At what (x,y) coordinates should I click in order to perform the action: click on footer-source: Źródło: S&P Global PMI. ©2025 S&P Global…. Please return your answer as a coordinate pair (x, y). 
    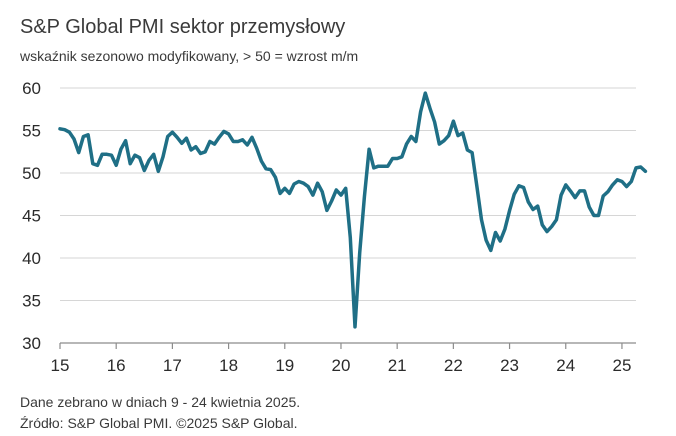
    Looking at the image, I should click on (159, 423).